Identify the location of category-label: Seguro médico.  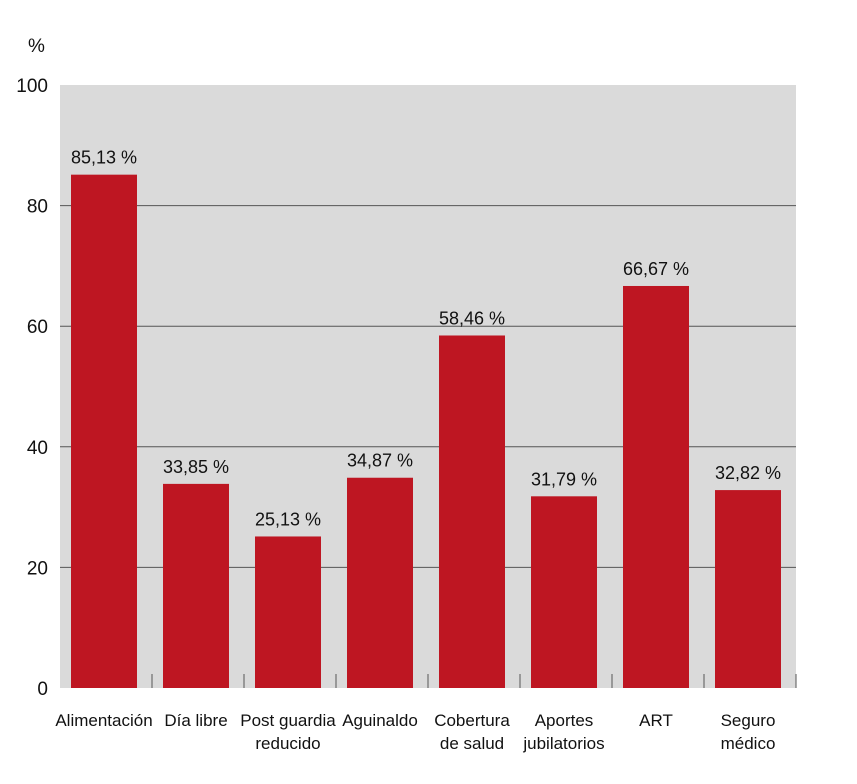
(748, 732).